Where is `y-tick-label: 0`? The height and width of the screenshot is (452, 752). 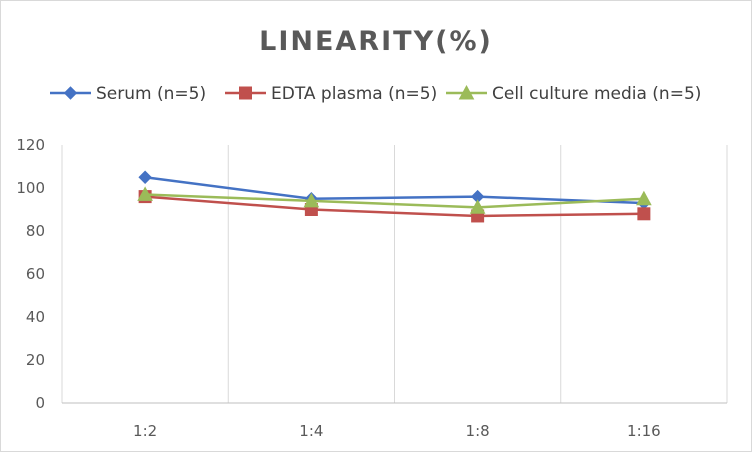 y-tick-label: 0 is located at coordinates (40, 403).